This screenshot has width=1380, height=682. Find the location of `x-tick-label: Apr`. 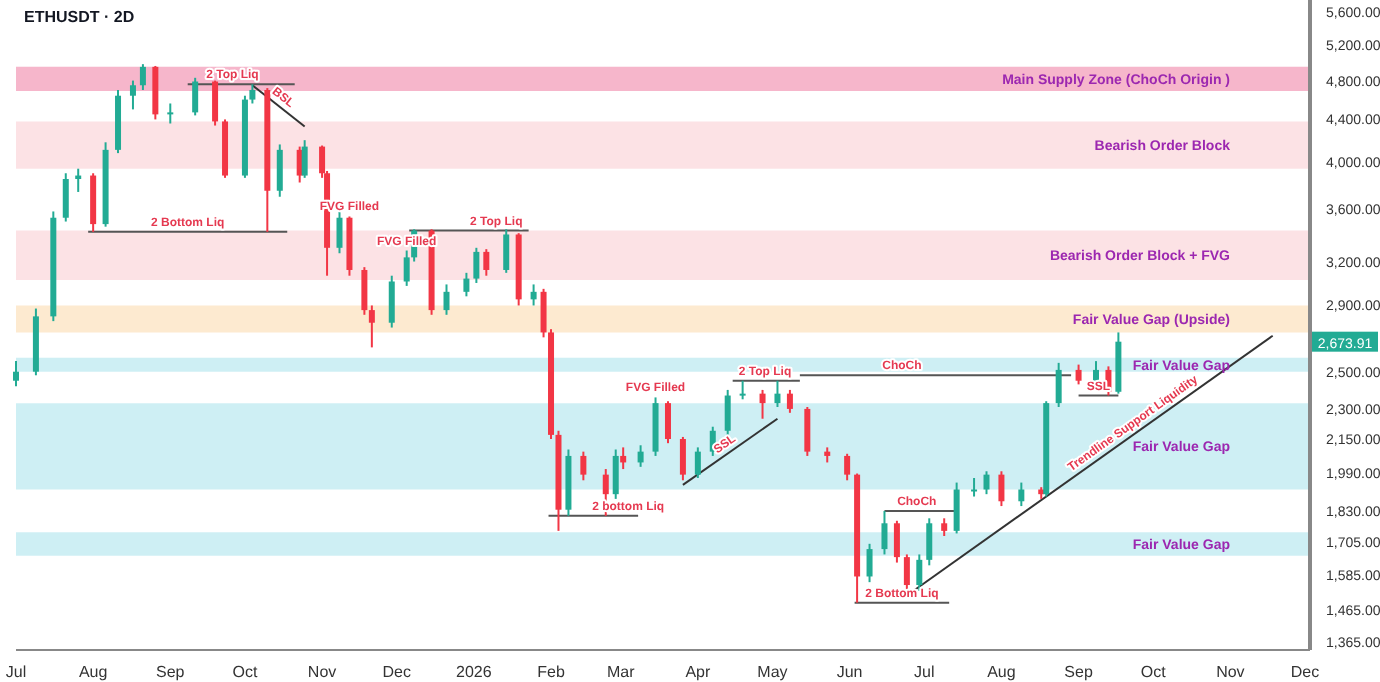

x-tick-label: Apr is located at coordinates (698, 672).